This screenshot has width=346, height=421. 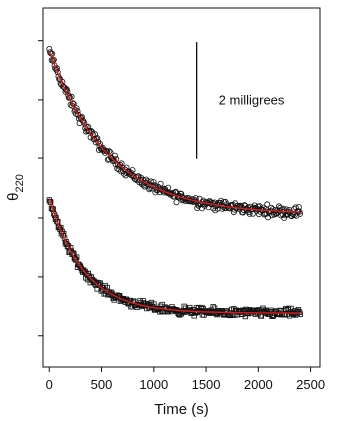 I want to click on y-axis-ticks, so click(x=40, y=188).